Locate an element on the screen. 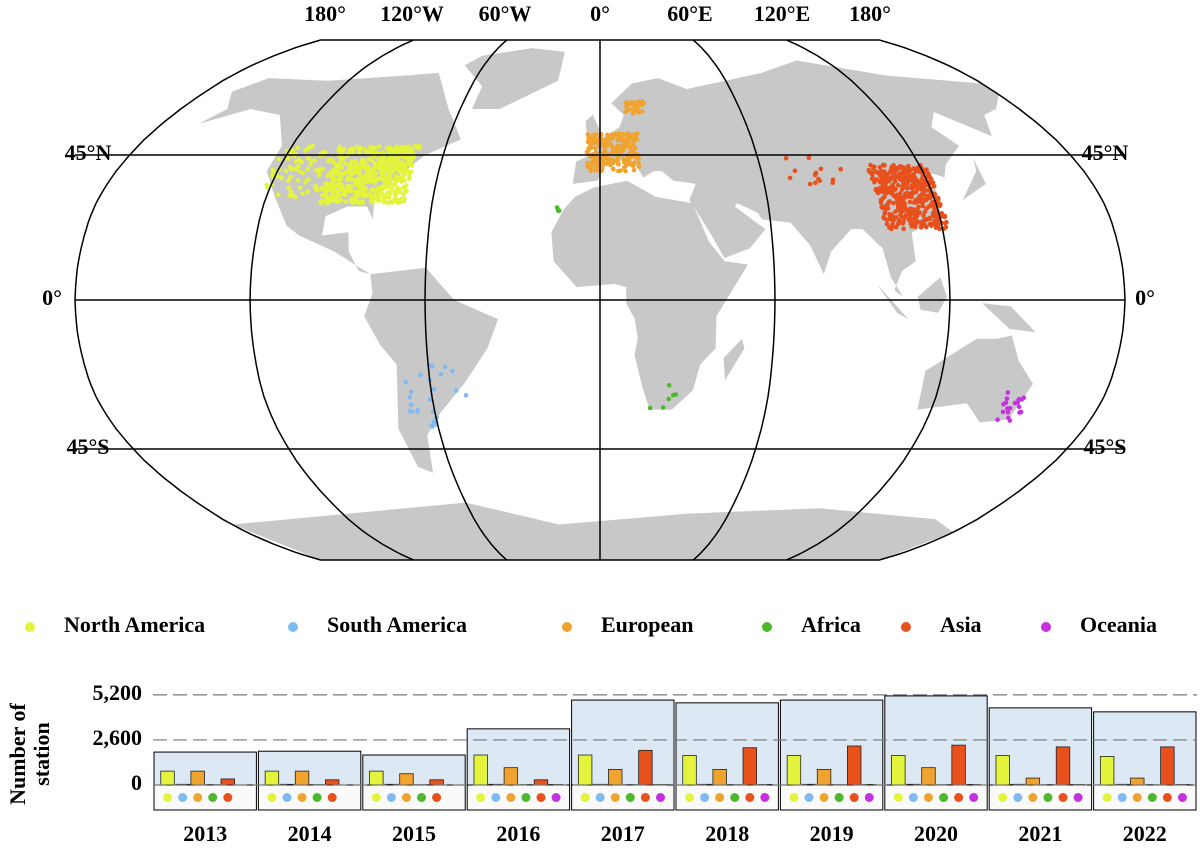 This screenshot has width=1200, height=850. lat-label: 45°N is located at coordinates (88, 152).